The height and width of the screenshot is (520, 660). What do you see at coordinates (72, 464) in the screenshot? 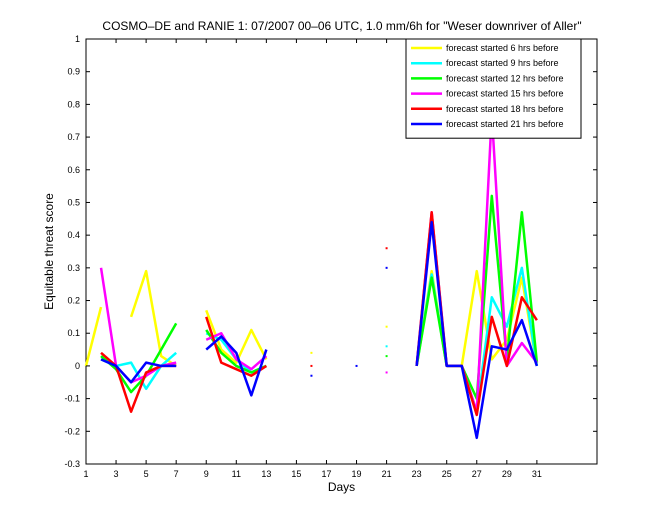
I see `y-tick-label: -0.3` at bounding box center [72, 464].